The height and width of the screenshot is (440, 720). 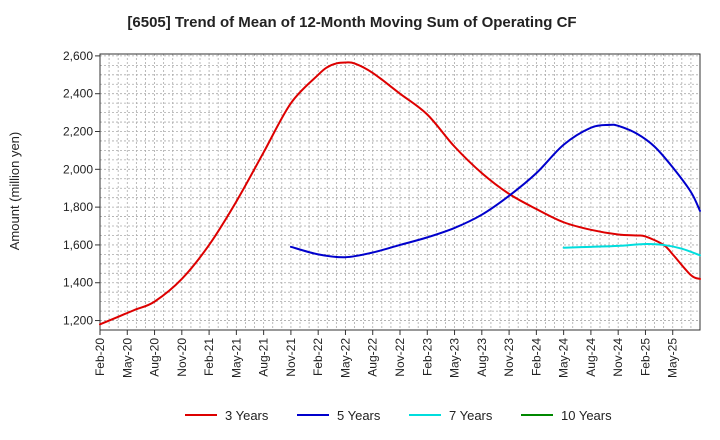 I want to click on x-tick-label: Feb-21, so click(x=209, y=357).